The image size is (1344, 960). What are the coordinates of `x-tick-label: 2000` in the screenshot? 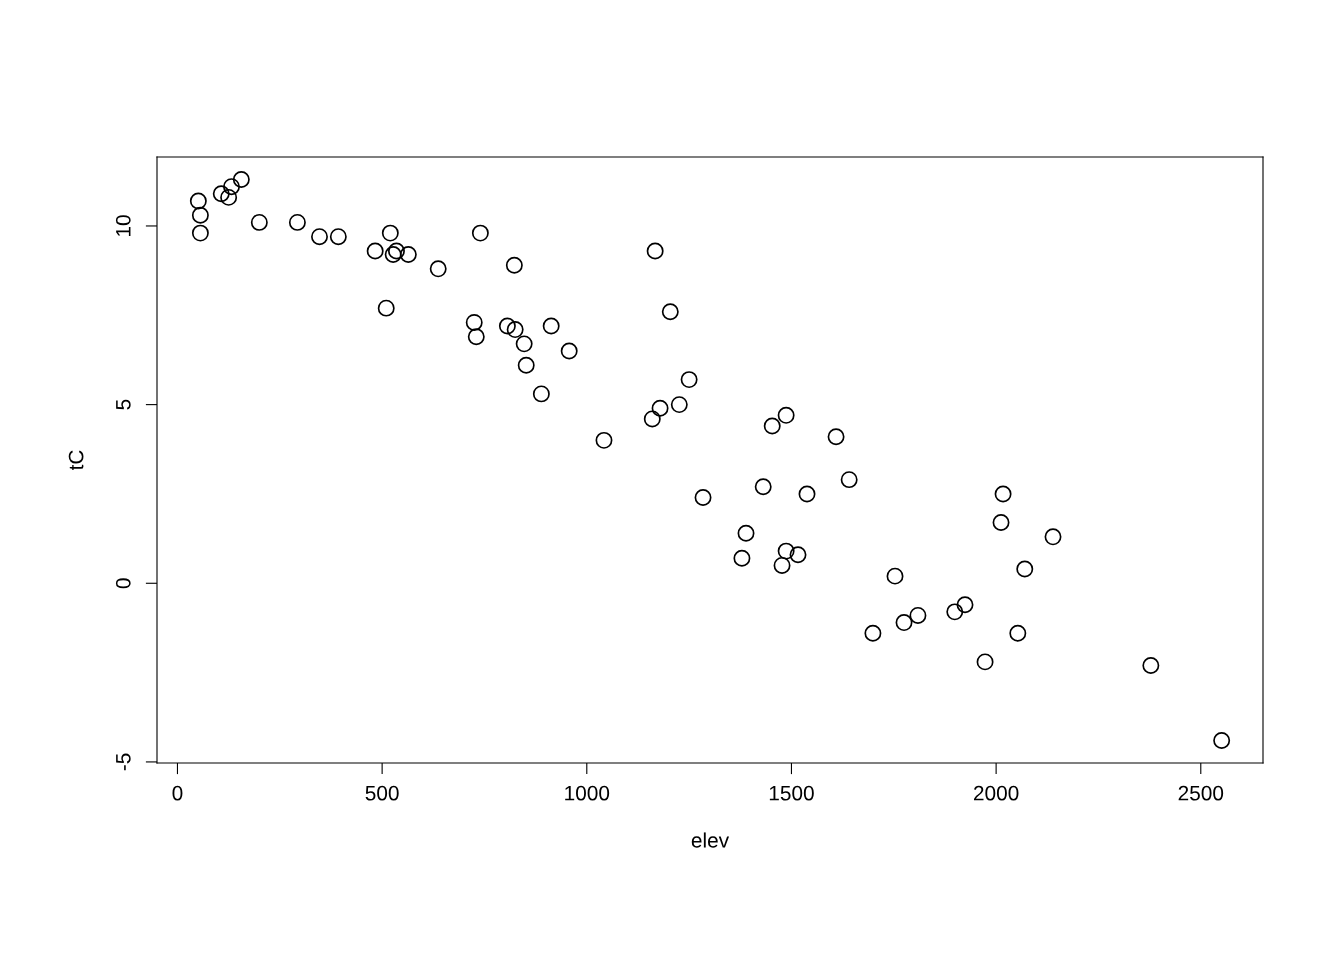 It's located at (996, 793).